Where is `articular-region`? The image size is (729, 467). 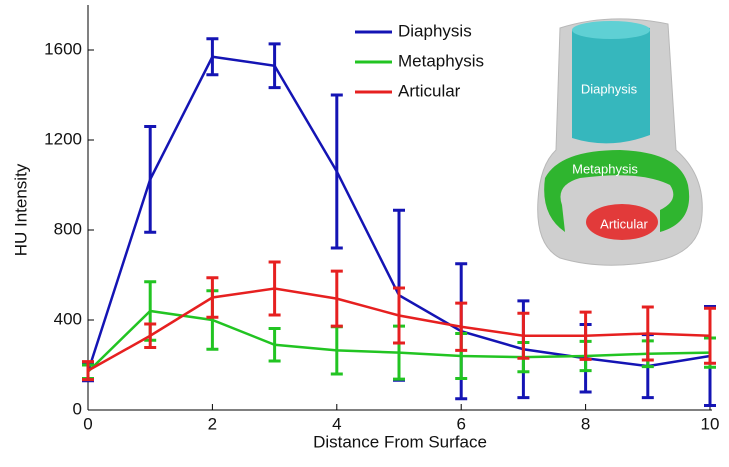 articular-region is located at coordinates (622, 222).